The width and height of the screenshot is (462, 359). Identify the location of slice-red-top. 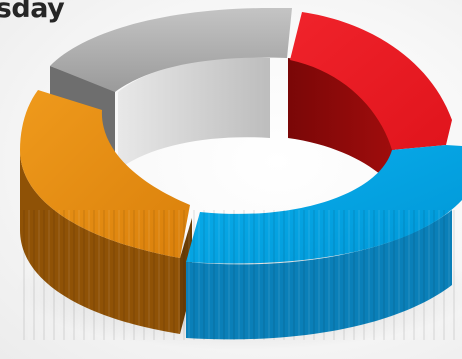
(371, 81).